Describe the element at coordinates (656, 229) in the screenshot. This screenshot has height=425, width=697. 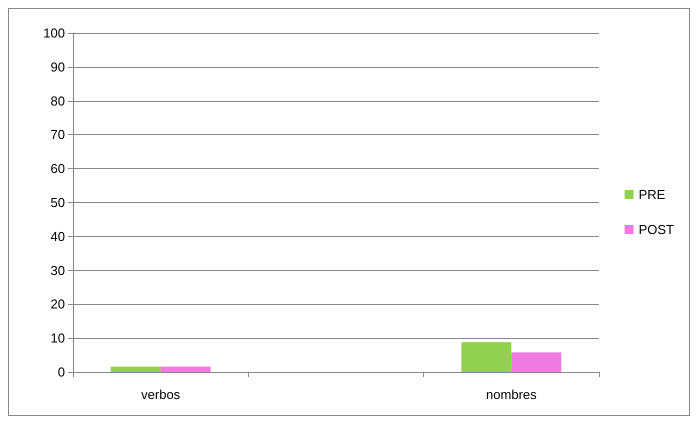
I see `legend-label: POST` at that location.